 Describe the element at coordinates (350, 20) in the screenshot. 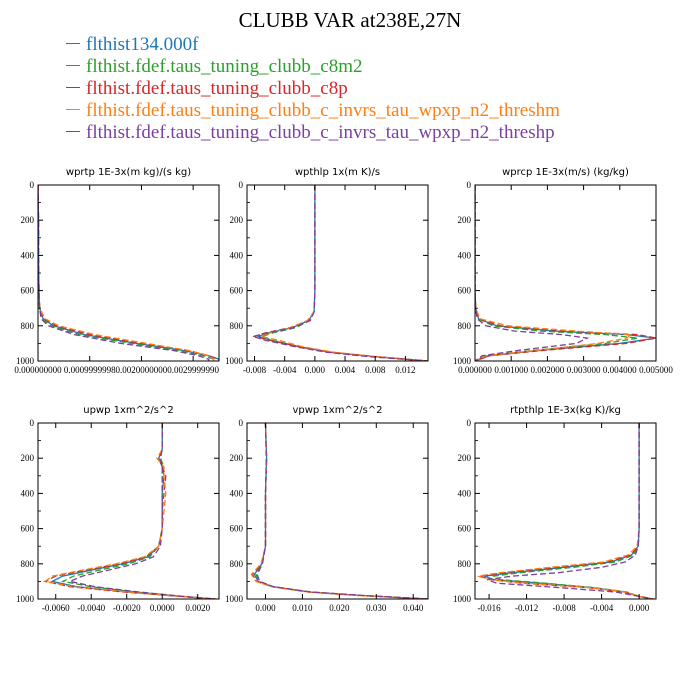

I see `figure-title: CLUBB VAR at238E,27N` at that location.